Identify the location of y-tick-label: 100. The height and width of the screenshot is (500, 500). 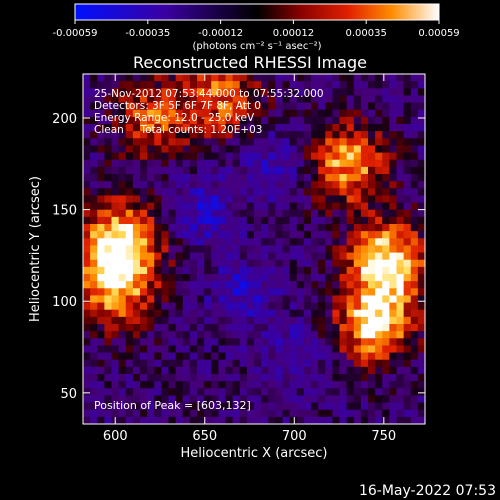
(64, 302).